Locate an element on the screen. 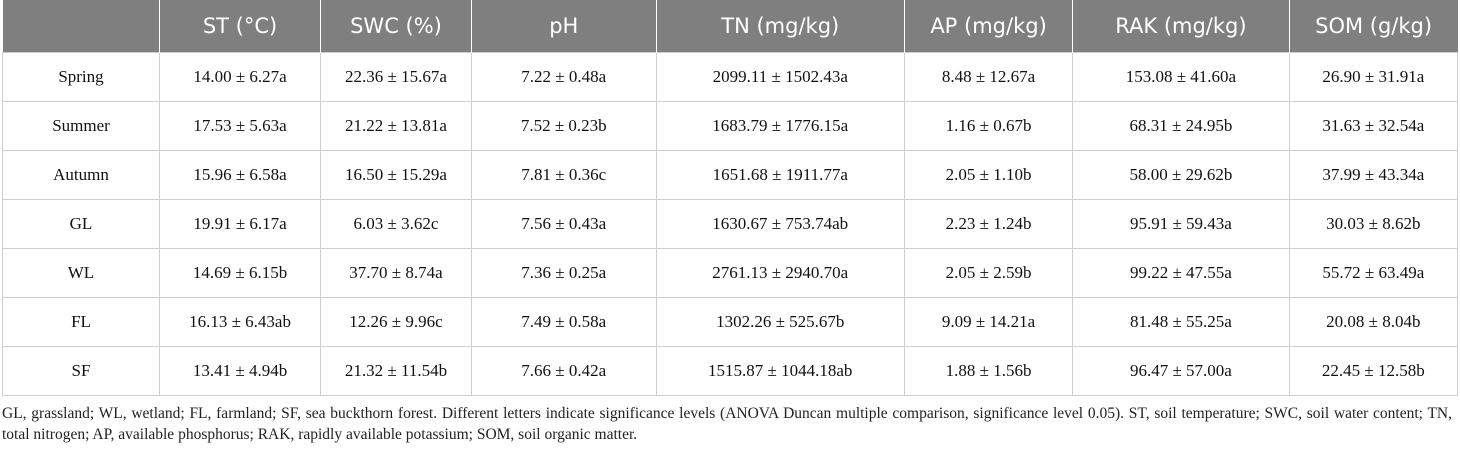 This screenshot has height=450, width=1460. table-cell: 21.22 ± 13.81a is located at coordinates (396, 126).